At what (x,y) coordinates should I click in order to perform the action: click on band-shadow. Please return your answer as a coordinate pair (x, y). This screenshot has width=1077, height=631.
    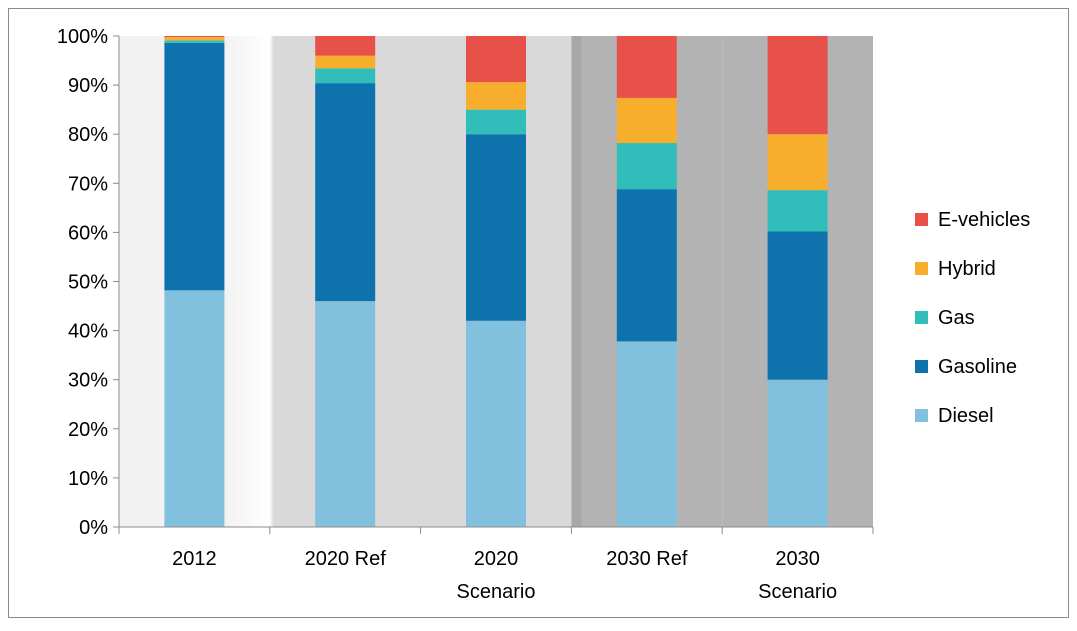
    Looking at the image, I should click on (576, 281).